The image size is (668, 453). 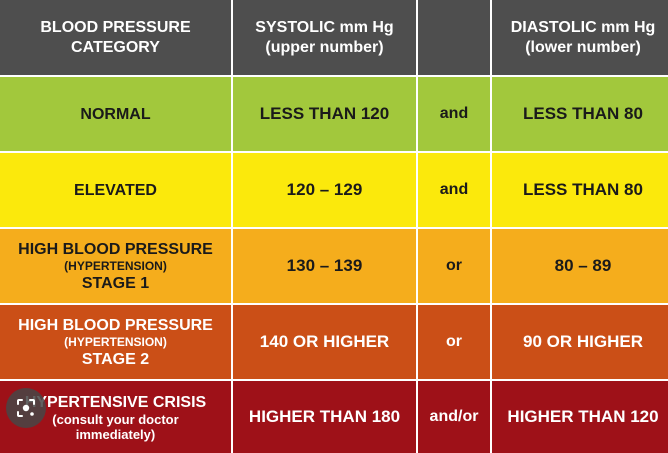 I want to click on header-diastolic: DIASTOLIC mm Hg (lower number), so click(x=580, y=37).